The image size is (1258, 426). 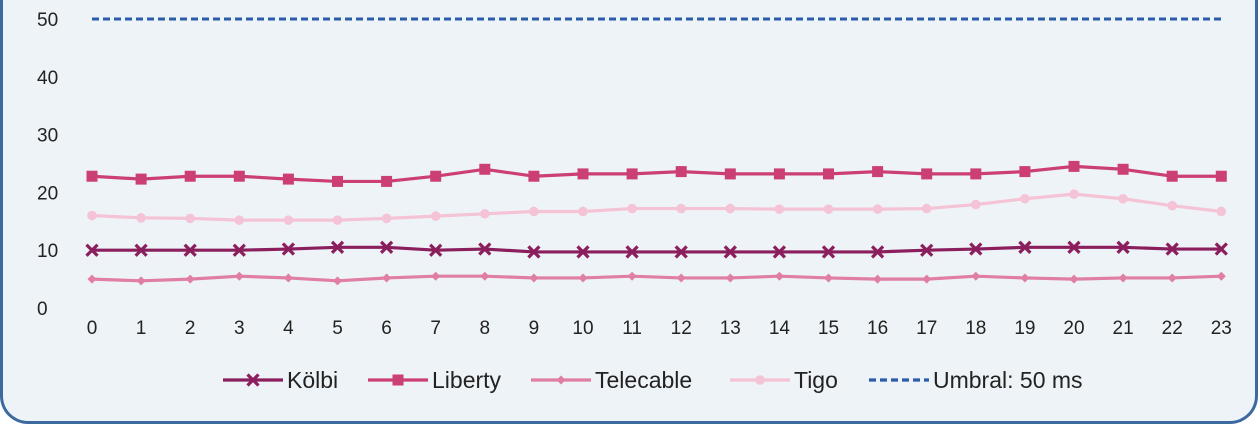 What do you see at coordinates (780, 328) in the screenshot?
I see `x-tick-label: 14` at bounding box center [780, 328].